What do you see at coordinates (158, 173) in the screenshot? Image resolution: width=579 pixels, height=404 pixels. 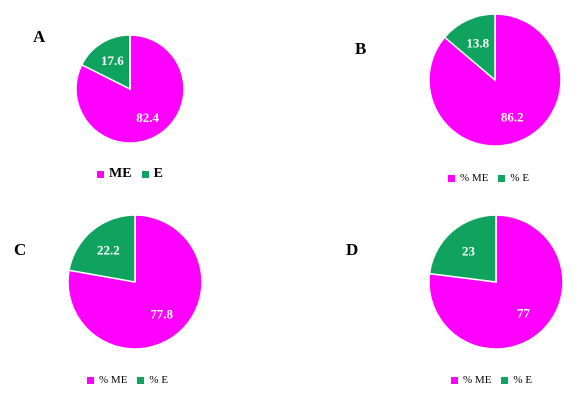 I see `legend-label-e: E` at bounding box center [158, 173].